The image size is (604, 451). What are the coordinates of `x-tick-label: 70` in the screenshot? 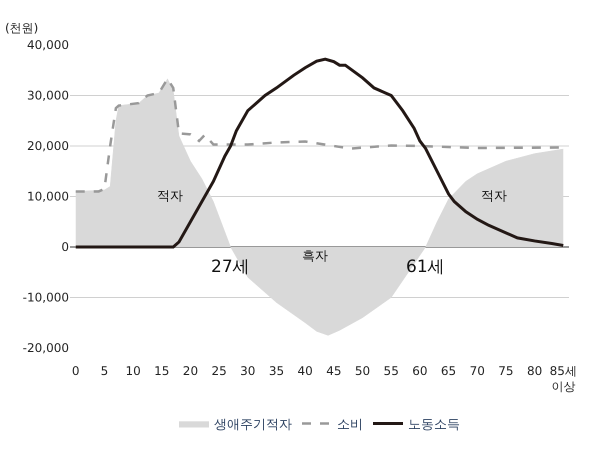 It's located at (477, 371).